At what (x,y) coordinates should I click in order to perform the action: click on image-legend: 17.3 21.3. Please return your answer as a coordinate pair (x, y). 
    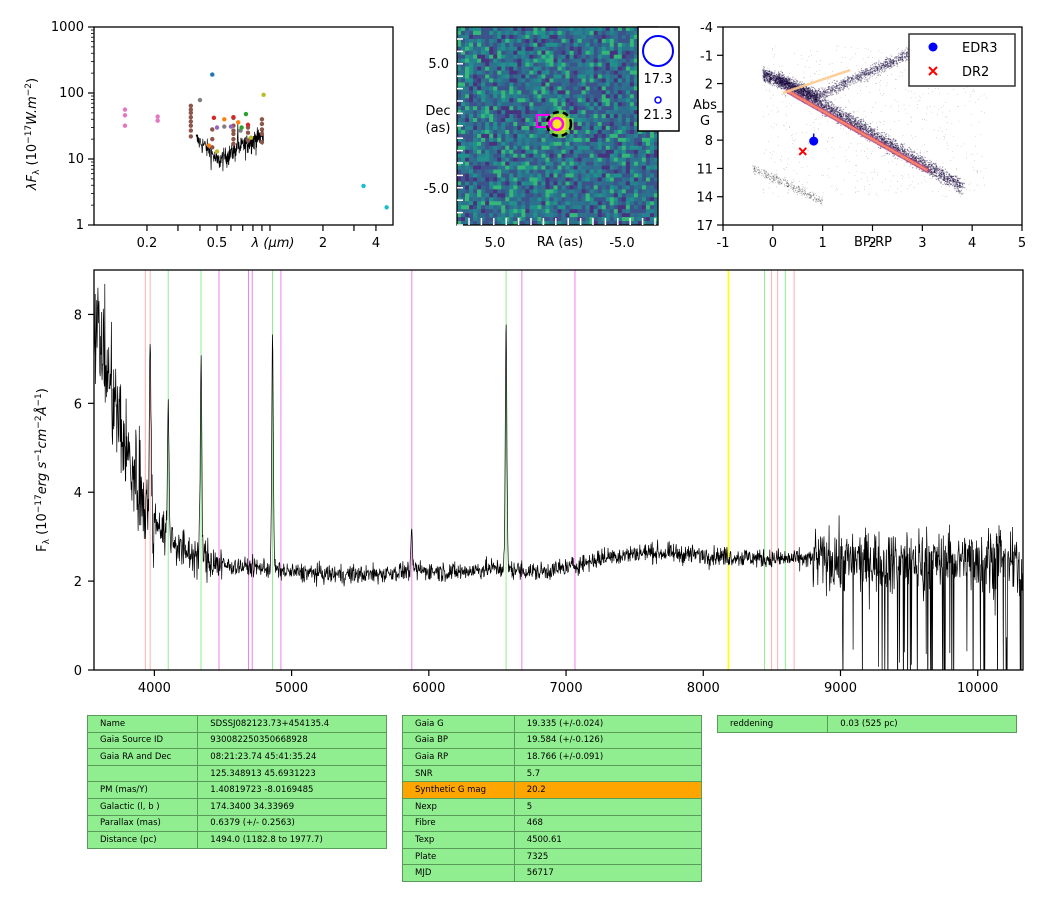
    Looking at the image, I should click on (658, 79).